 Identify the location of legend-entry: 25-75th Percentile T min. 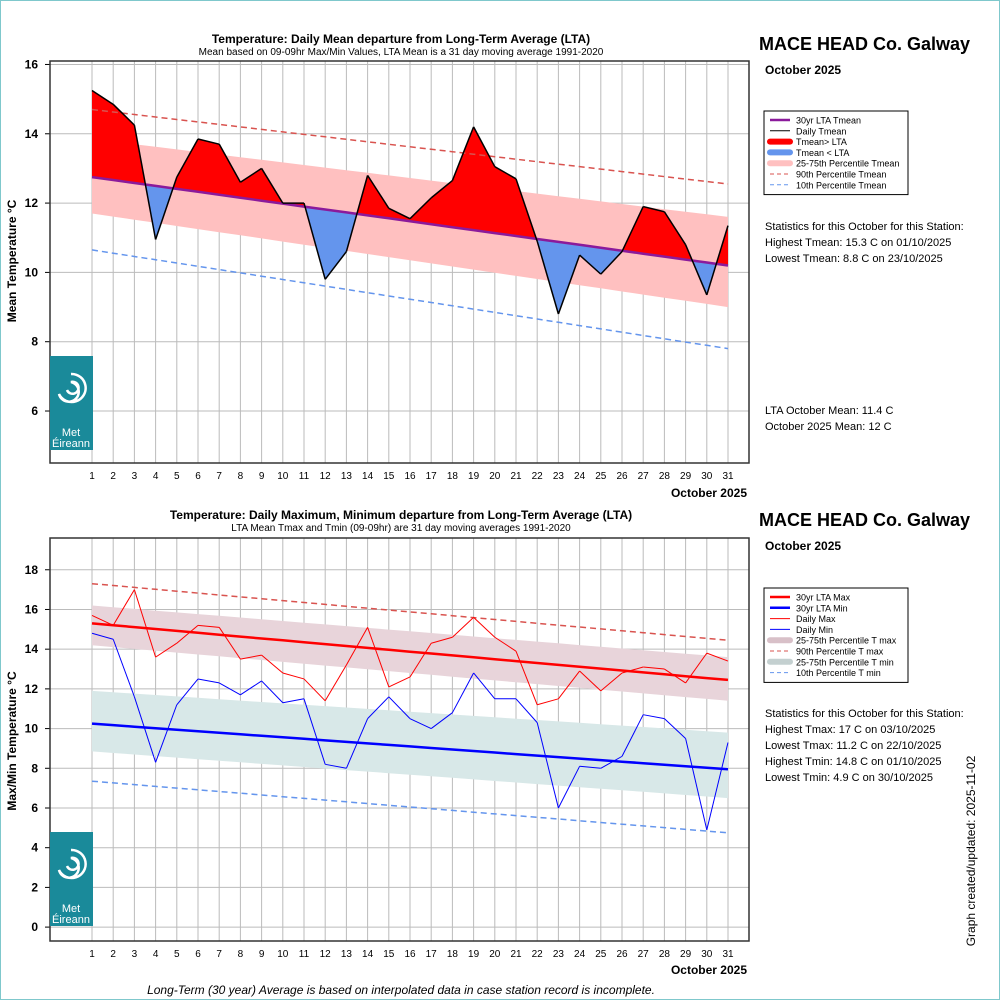
(845, 662).